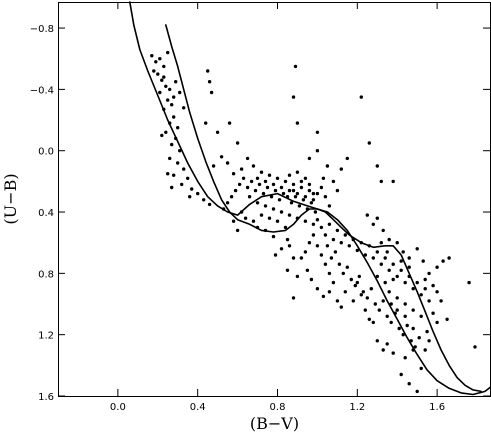 The width and height of the screenshot is (491, 436). What do you see at coordinates (46, 152) in the screenshot?
I see `y-tick-label: 0.0` at bounding box center [46, 152].